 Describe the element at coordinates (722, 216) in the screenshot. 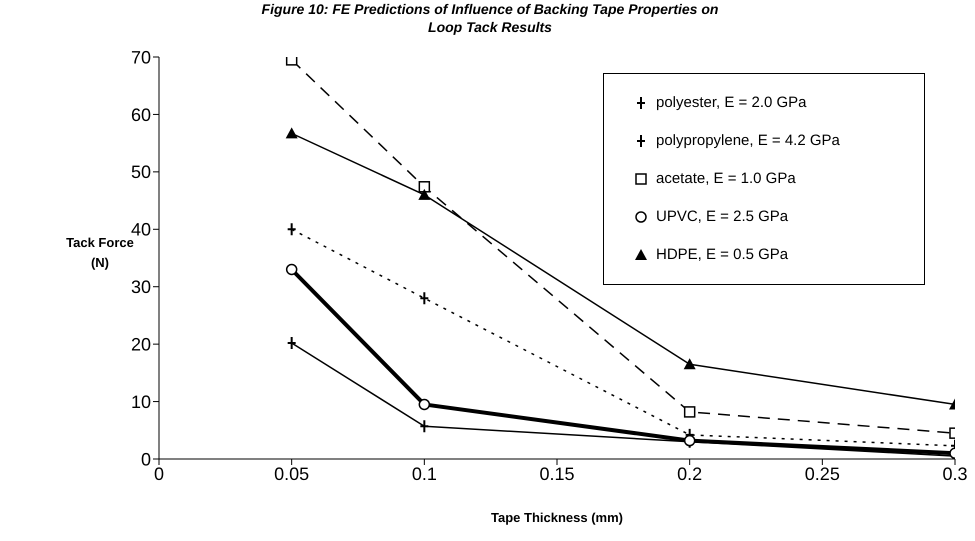

I see `legend-label: UPVC, E = 2.5 GPa` at that location.